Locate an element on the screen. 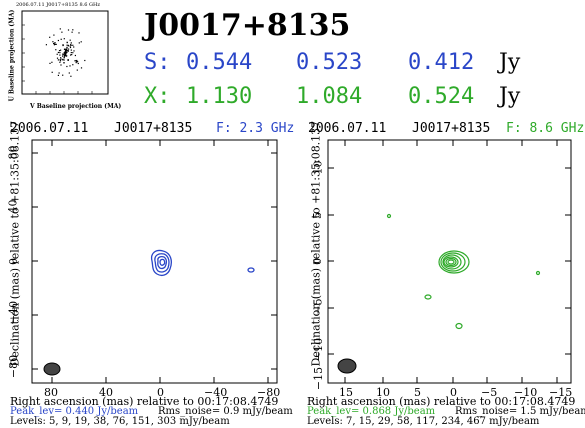 This screenshot has height=428, width=585. left-xtick-80: 80 is located at coordinates (51, 392).